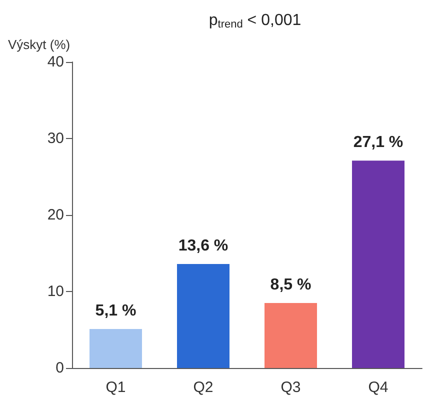 The width and height of the screenshot is (436, 410). I want to click on y-tick-label: 20, so click(55, 215).